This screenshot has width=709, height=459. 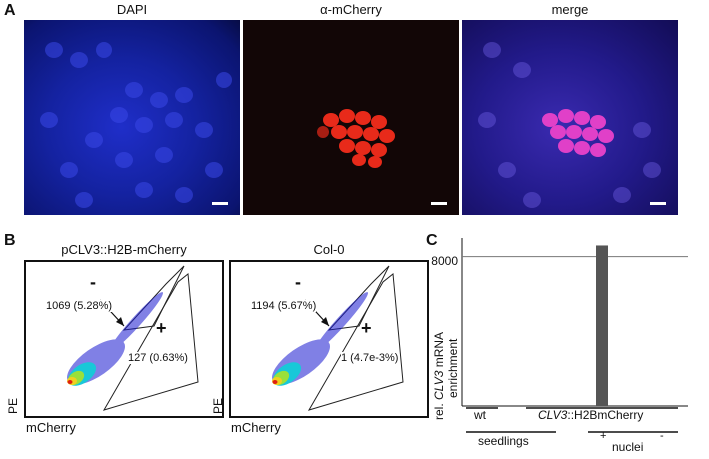 I want to click on panel-c-letter: C, so click(x=432, y=240).